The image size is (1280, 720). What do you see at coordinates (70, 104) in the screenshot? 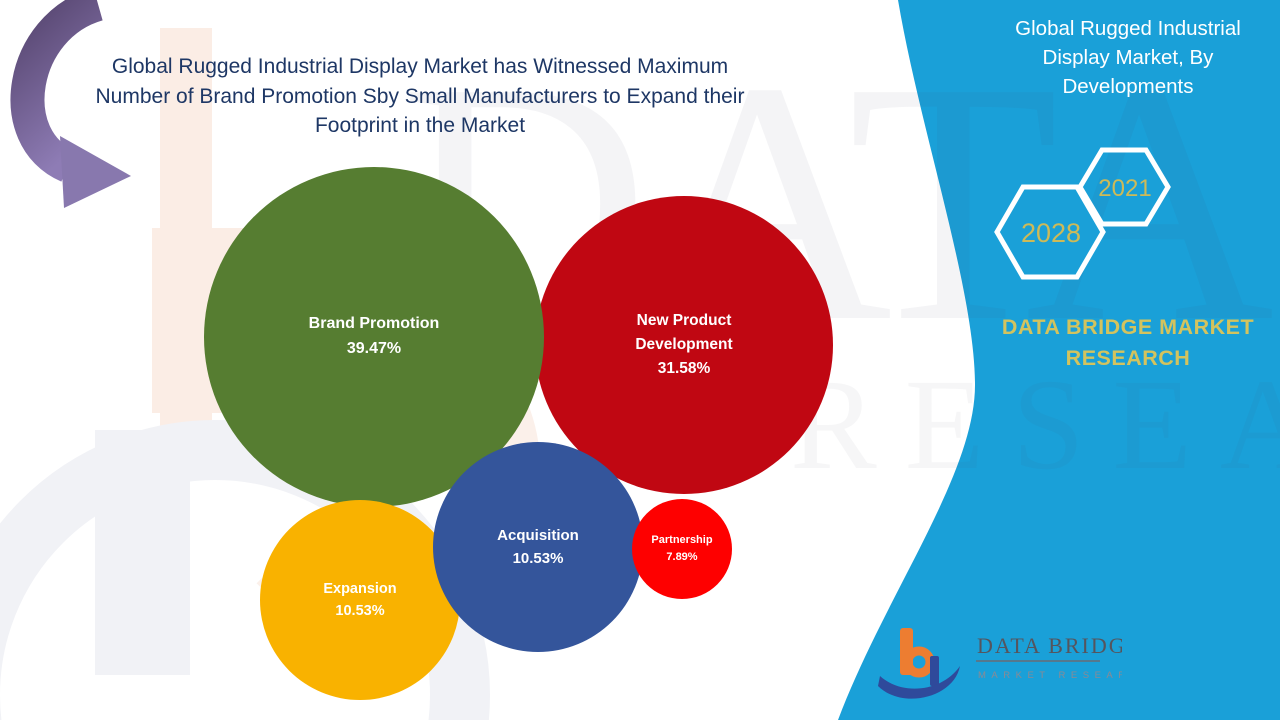
I see `curved-arrow-icon` at bounding box center [70, 104].